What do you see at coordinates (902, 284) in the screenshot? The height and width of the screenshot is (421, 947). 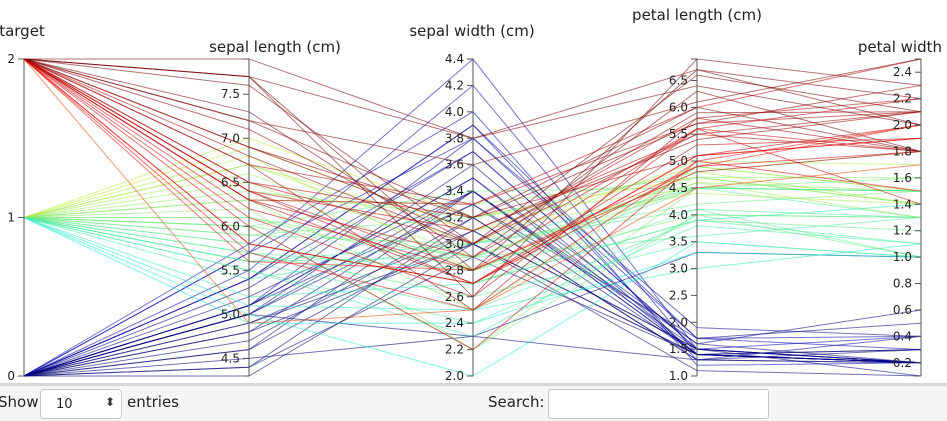 I see `tick-label: 0.8` at bounding box center [902, 284].